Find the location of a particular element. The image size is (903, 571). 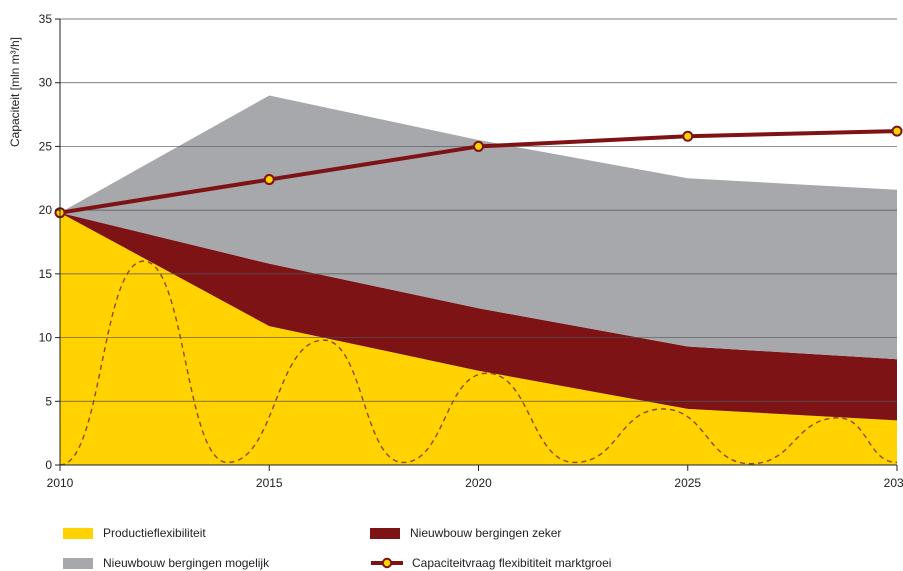

x-tick-label-2: 2020 is located at coordinates (478, 483).